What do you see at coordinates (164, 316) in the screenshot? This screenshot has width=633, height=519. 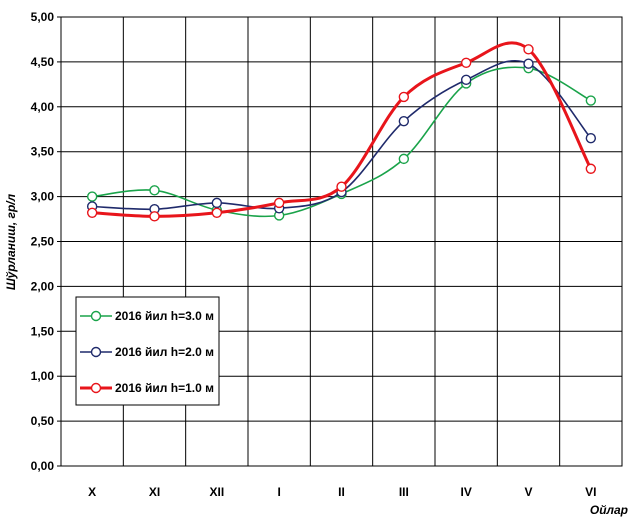 I see `legend-label: 2016 йил h=3.0 м` at bounding box center [164, 316].